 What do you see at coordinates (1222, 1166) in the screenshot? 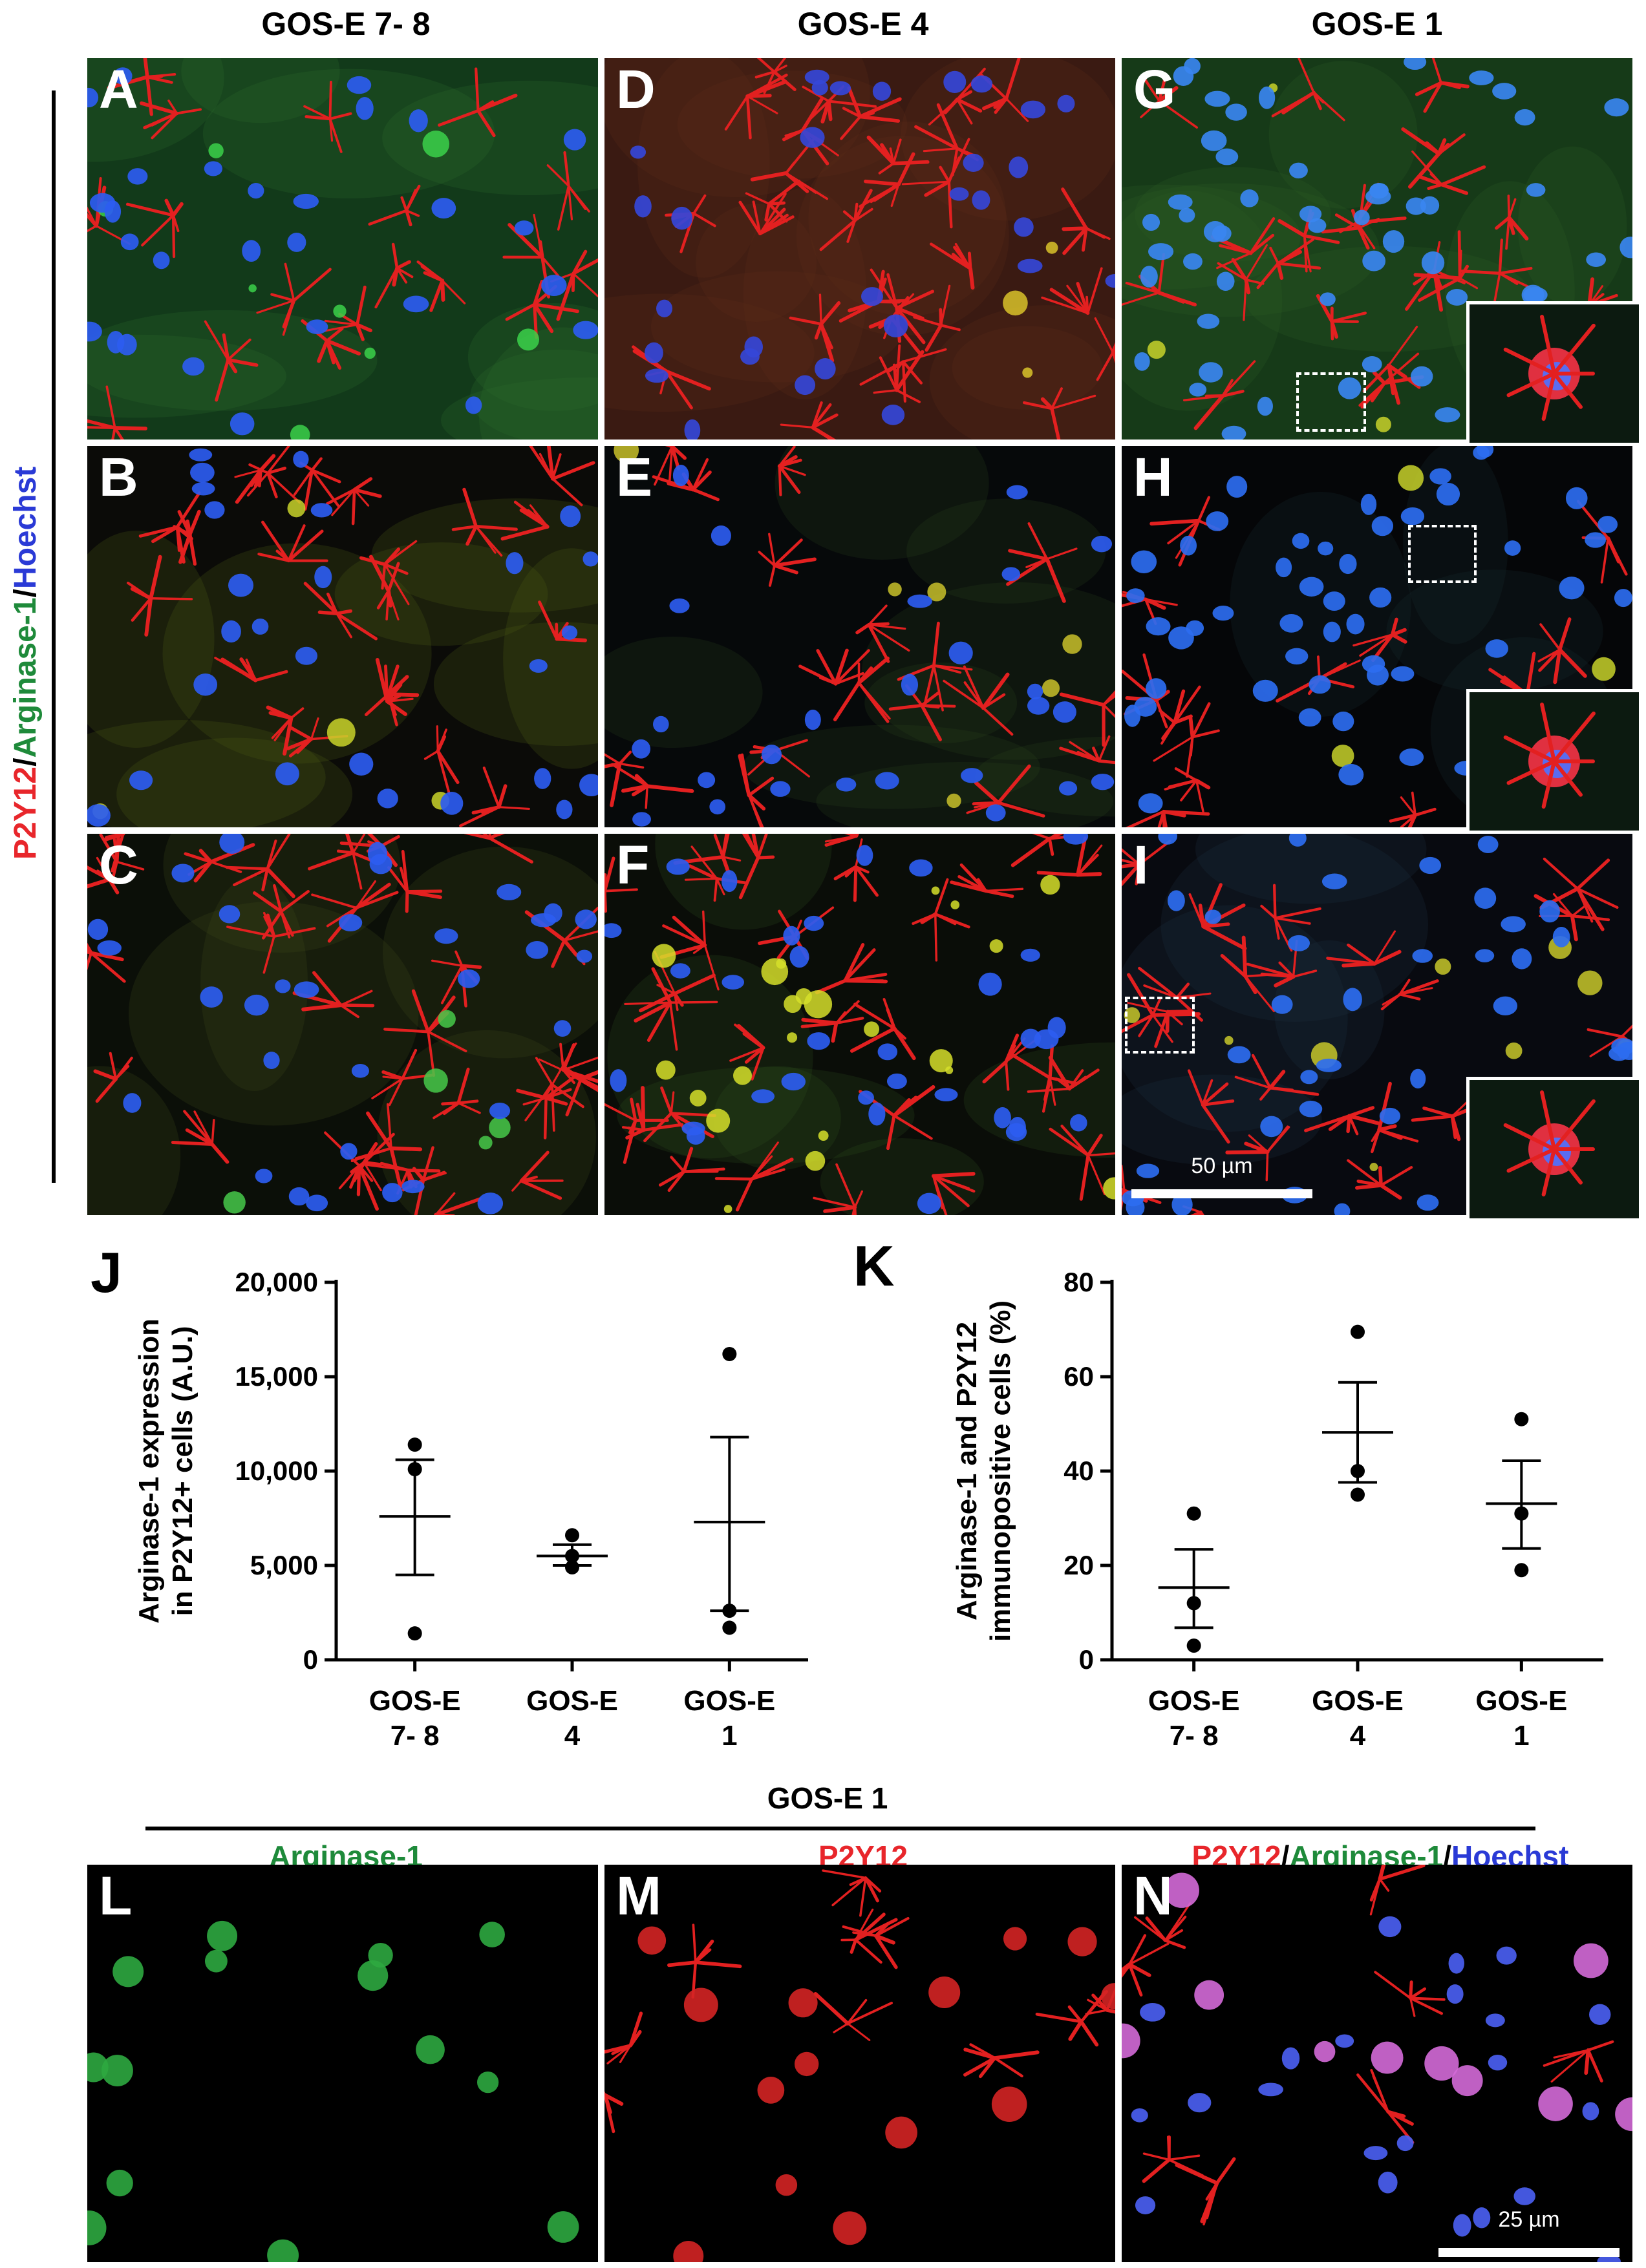
I see `scale-bar-label: 50 µm` at bounding box center [1222, 1166].